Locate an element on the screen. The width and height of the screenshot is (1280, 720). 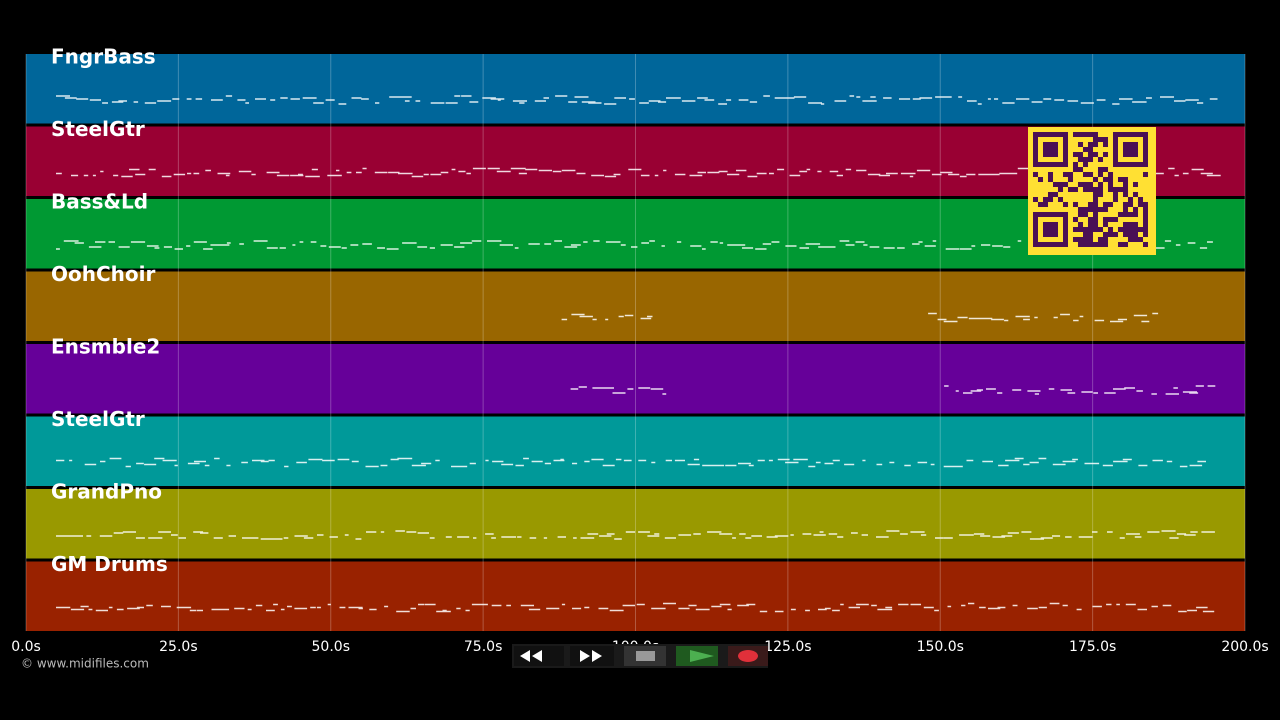
play-button is located at coordinates (697, 656).